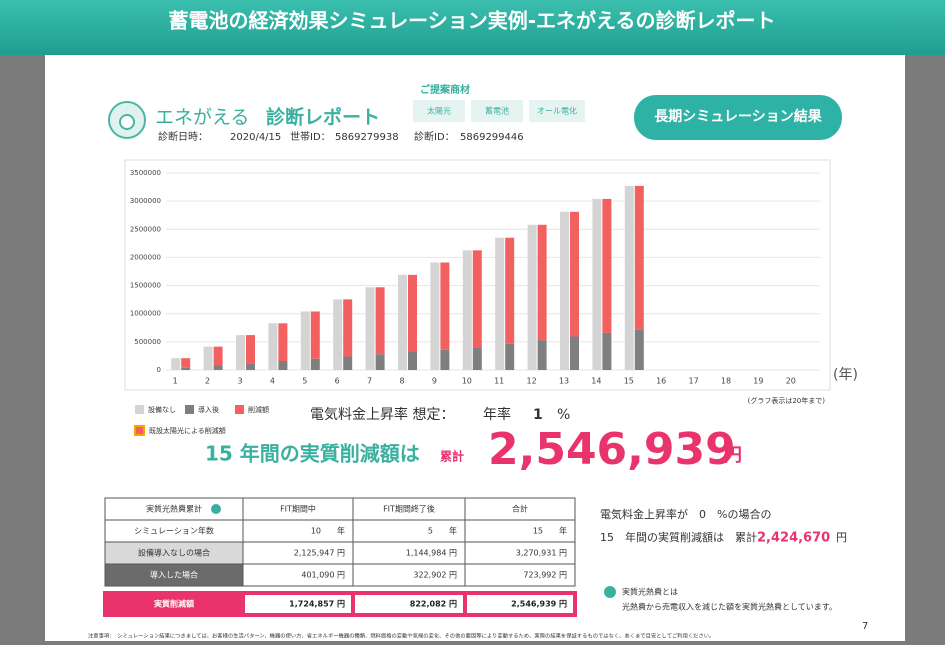 The width and height of the screenshot is (945, 645). What do you see at coordinates (563, 415) in the screenshot?
I see `rate-unit: %` at bounding box center [563, 415].